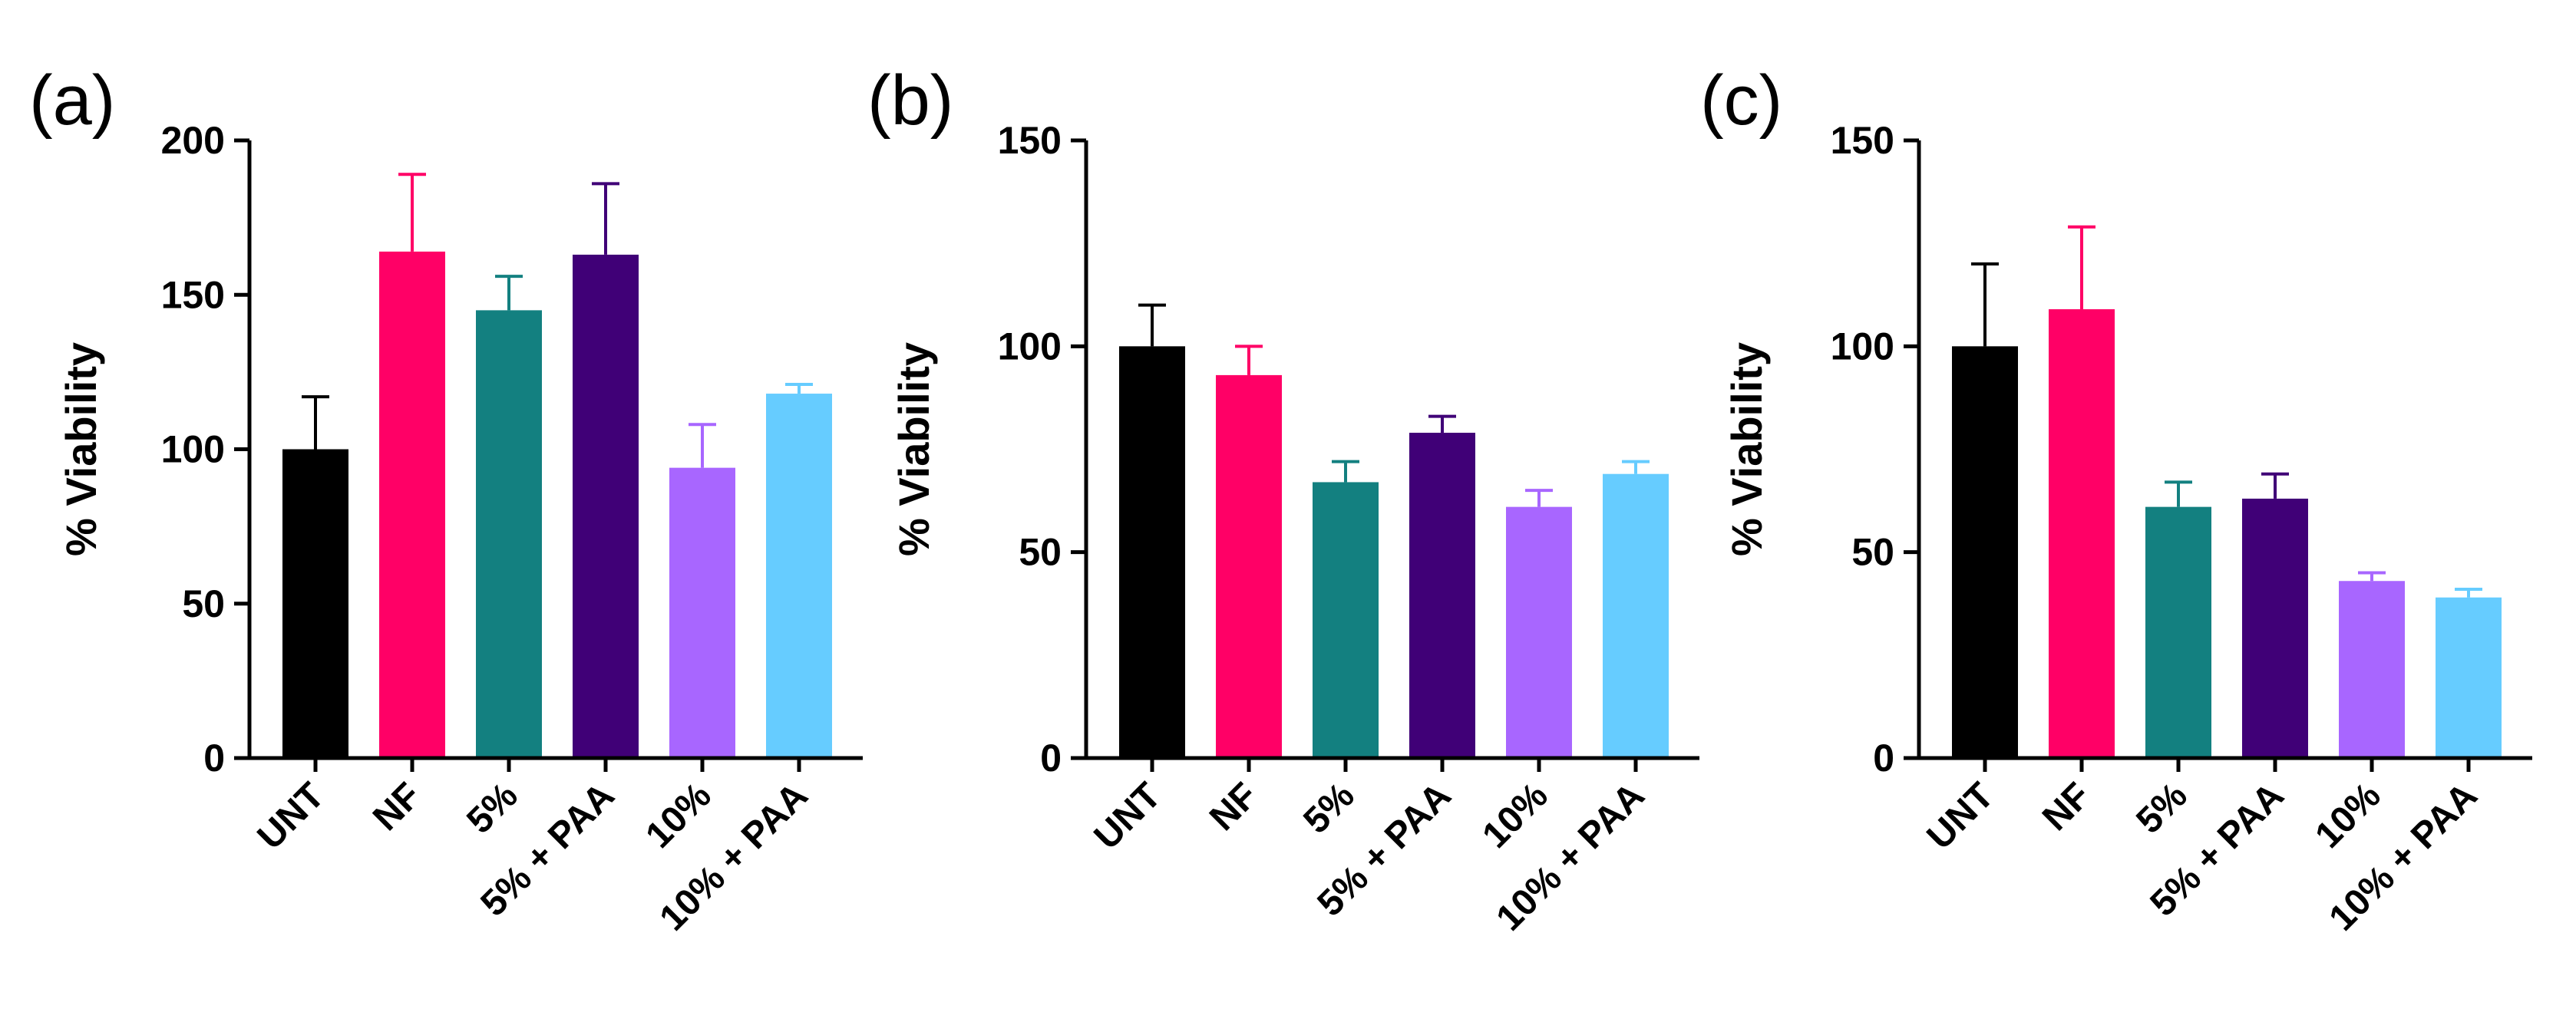 The height and width of the screenshot is (1022, 2576). I want to click on y-tick-label: 200, so click(193, 140).